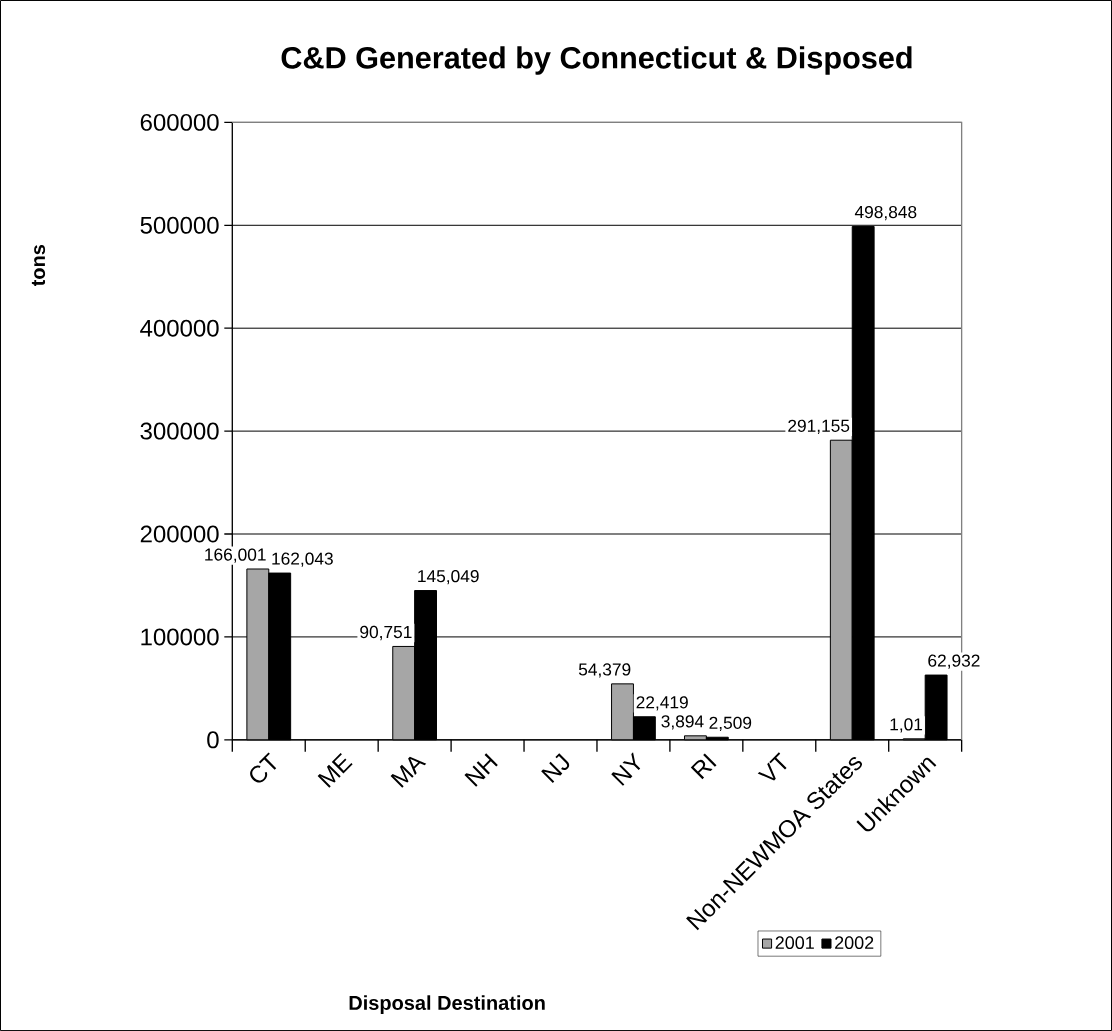 This screenshot has height=1031, width=1112. What do you see at coordinates (885, 213) in the screenshot?
I see `data-label: 498,848` at bounding box center [885, 213].